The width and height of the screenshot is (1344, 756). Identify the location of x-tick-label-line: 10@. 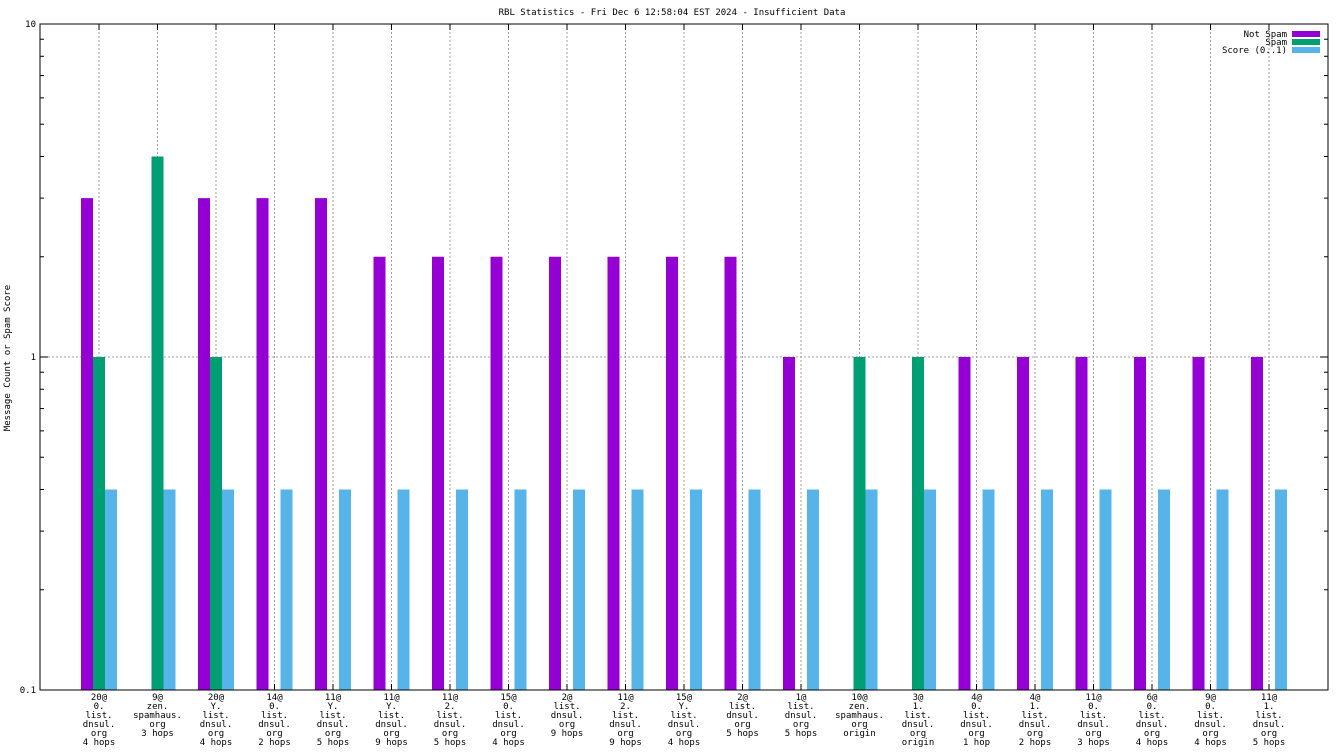
(859, 698).